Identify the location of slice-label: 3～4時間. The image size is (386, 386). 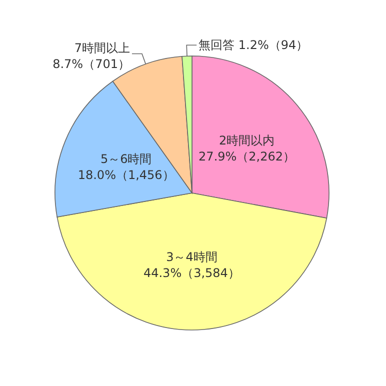
(192, 257).